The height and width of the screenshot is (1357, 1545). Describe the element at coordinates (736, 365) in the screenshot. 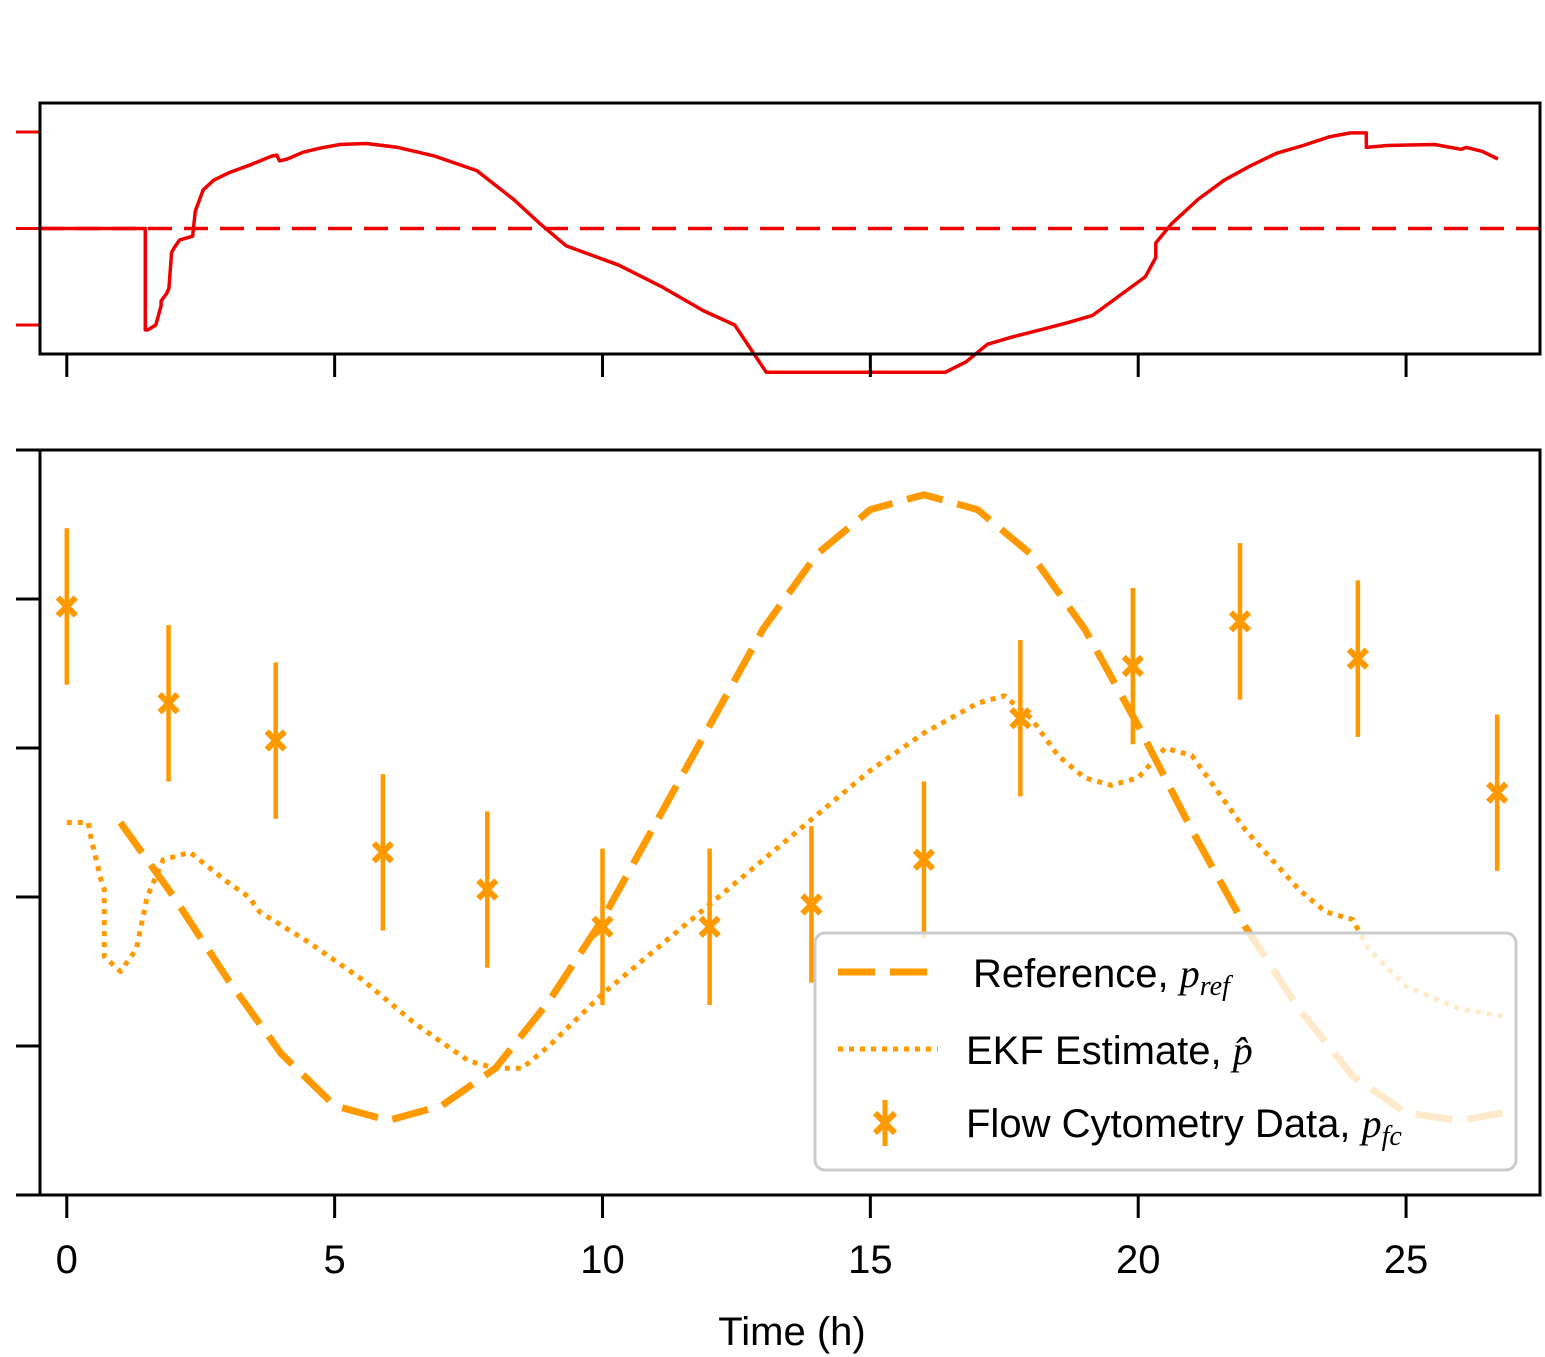

I see `top-x-ticks` at that location.